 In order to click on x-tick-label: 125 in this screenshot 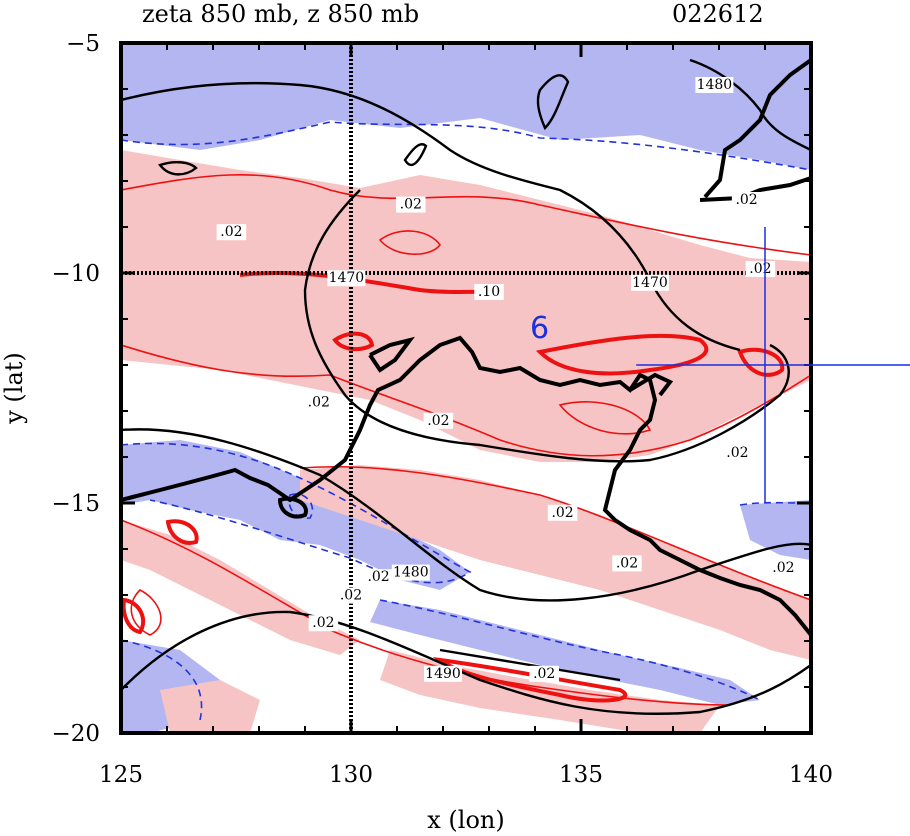, I will do `click(121, 775)`.